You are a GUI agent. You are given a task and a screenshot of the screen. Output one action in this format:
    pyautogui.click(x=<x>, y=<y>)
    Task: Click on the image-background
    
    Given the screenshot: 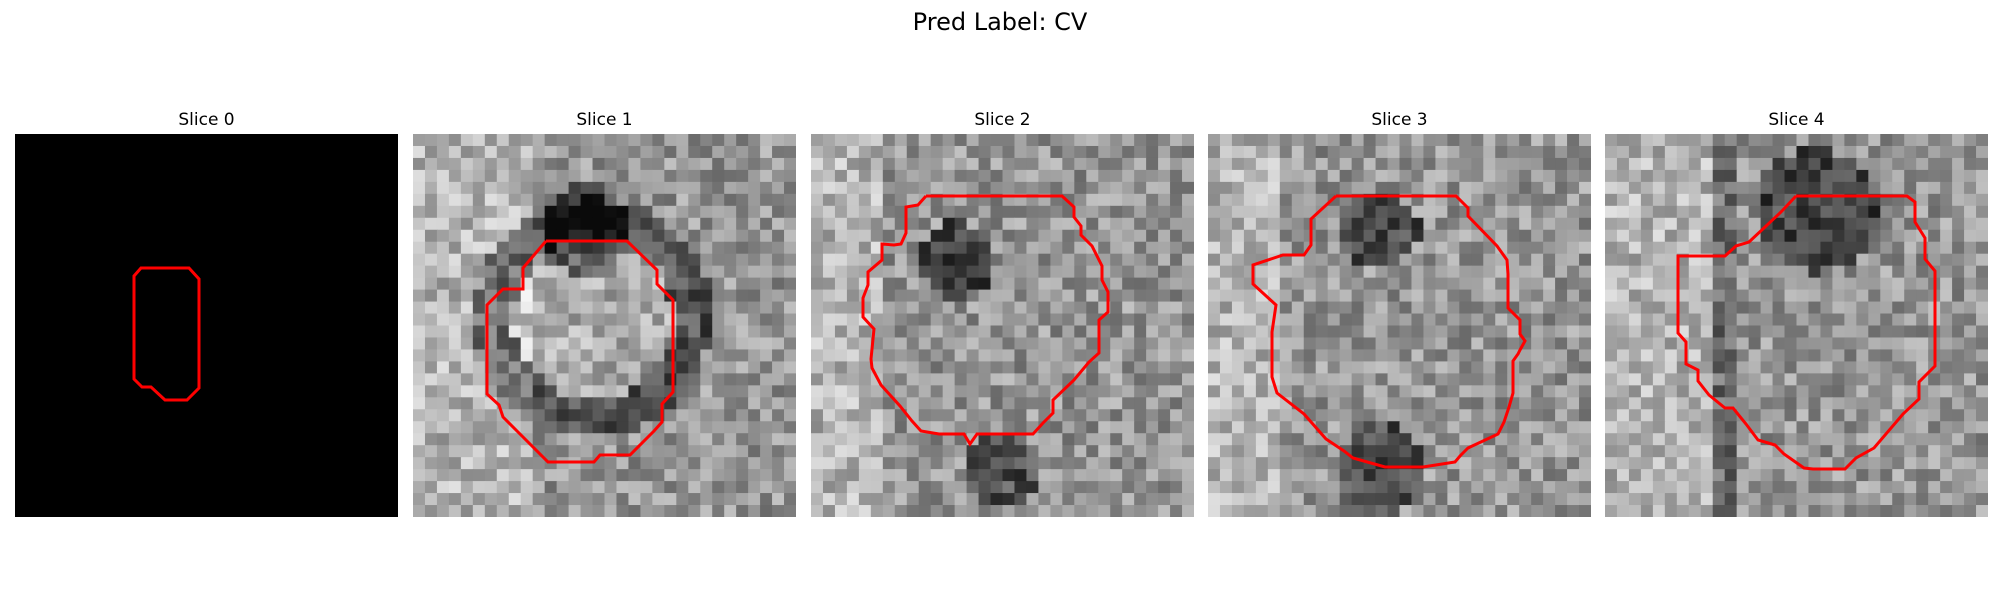 What is the action you would take?
    pyautogui.click(x=206, y=325)
    